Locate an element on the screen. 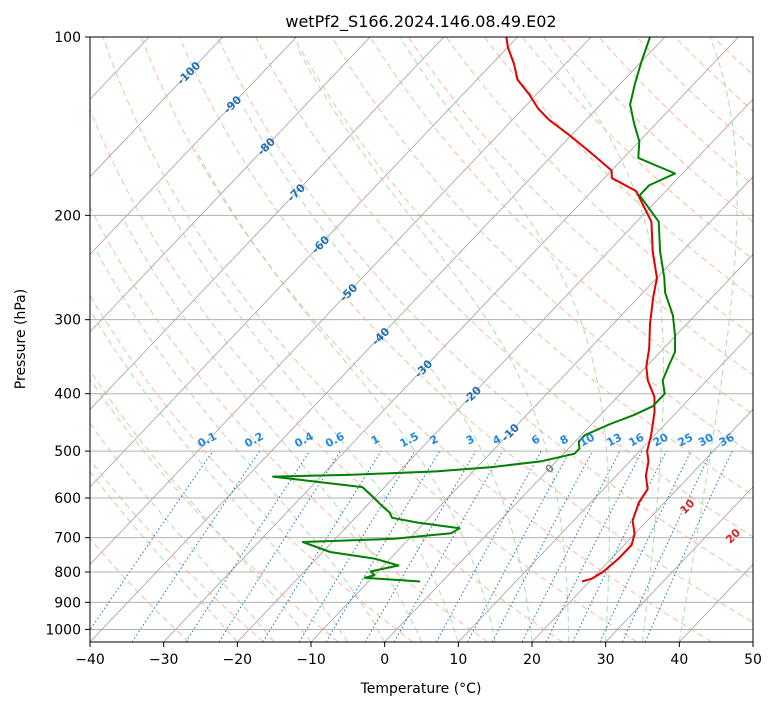 The height and width of the screenshot is (708, 775). mixing-ratio-label: 1.5 is located at coordinates (409, 440).